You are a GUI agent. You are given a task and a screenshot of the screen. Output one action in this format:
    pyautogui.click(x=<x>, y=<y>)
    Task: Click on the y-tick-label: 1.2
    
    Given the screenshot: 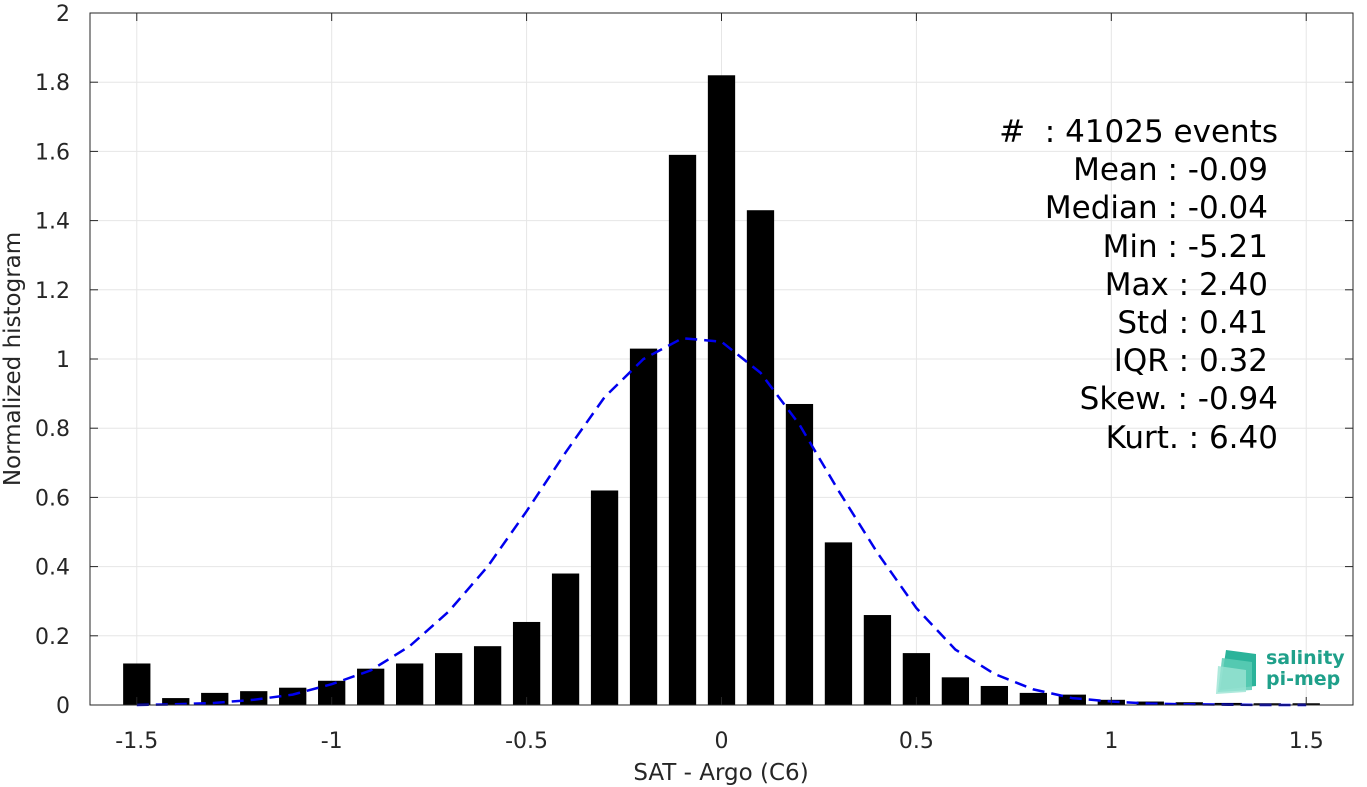 What is the action you would take?
    pyautogui.click(x=52, y=291)
    